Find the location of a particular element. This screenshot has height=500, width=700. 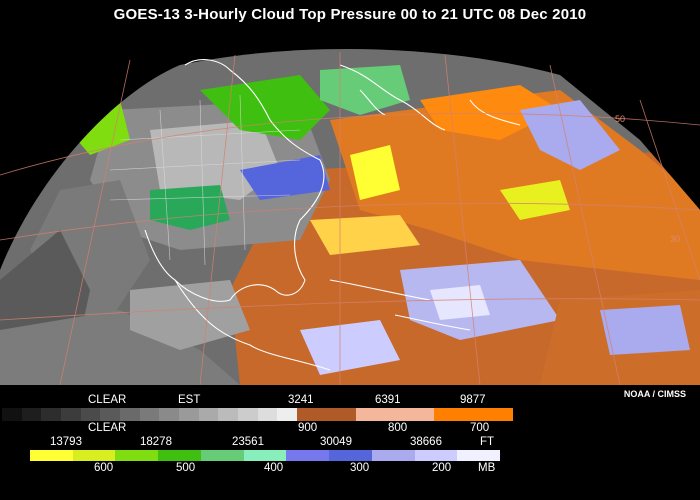

legend-label-38666: 38666 is located at coordinates (426, 442).